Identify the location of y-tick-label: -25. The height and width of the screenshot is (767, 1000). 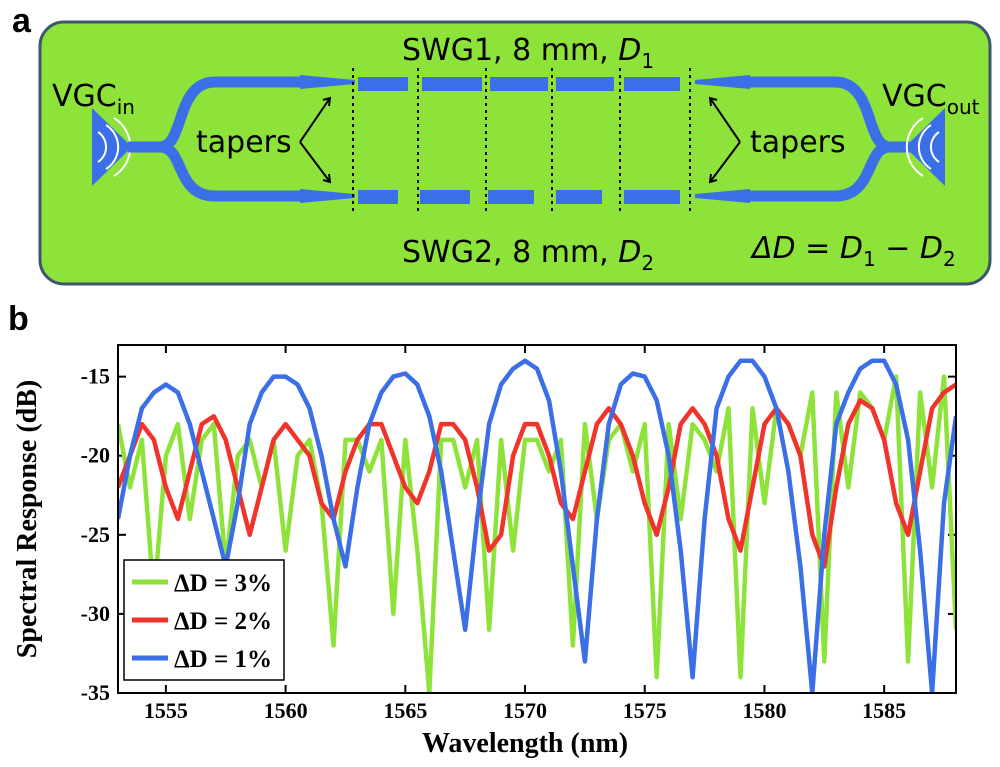
(95, 534).